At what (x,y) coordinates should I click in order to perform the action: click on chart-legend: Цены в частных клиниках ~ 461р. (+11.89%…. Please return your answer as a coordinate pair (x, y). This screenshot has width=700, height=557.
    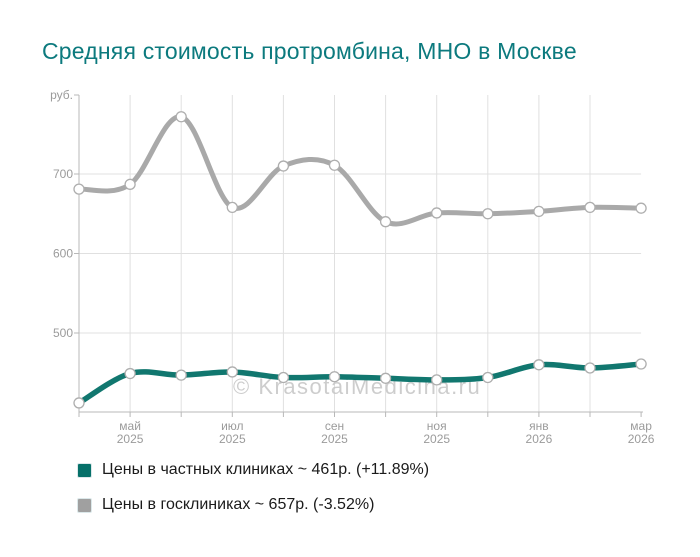
    Looking at the image, I should click on (253, 494).